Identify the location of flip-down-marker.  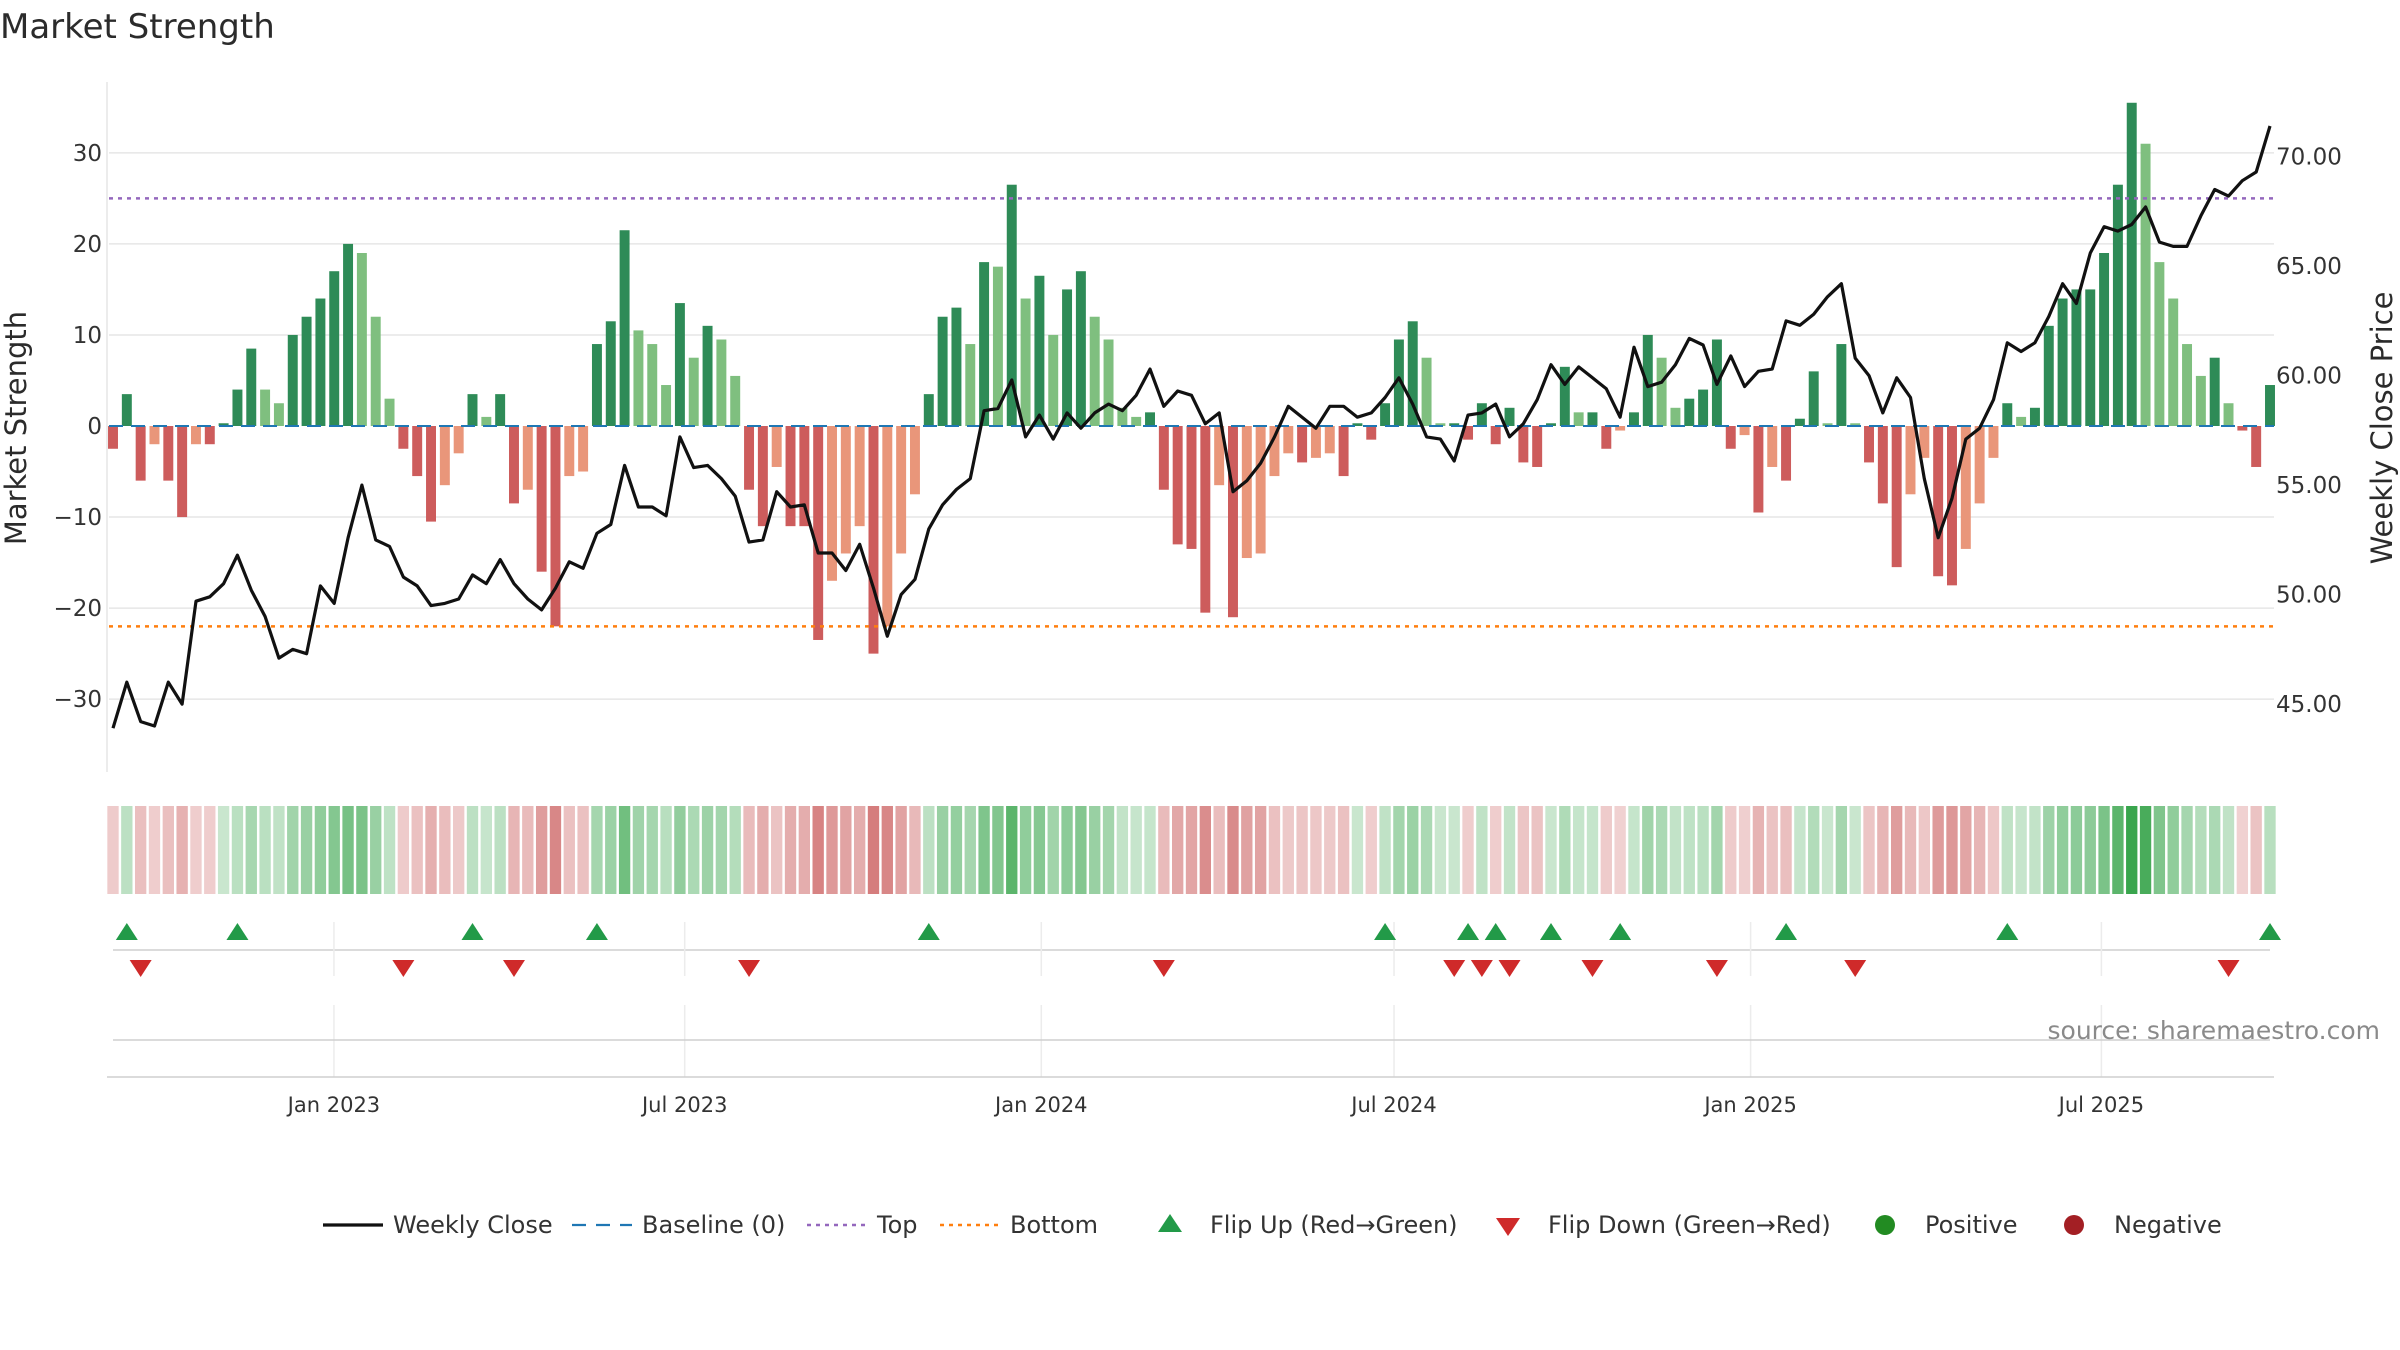
(1481, 968).